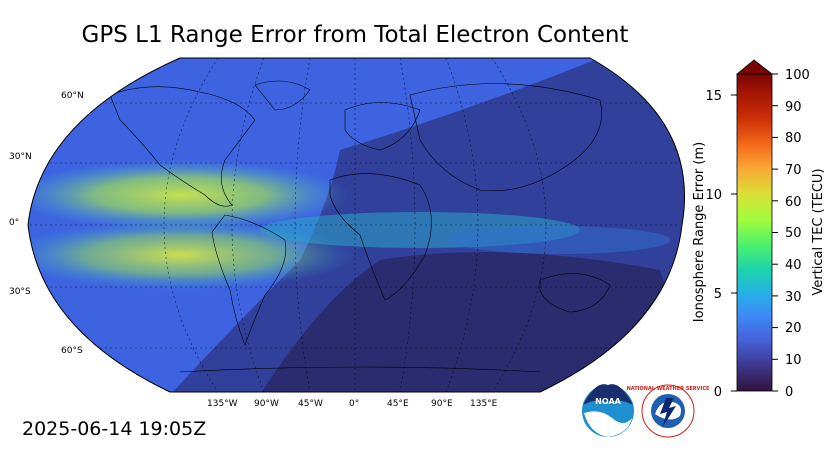  I want to click on lon-label-45w: 45°W, so click(310, 404).